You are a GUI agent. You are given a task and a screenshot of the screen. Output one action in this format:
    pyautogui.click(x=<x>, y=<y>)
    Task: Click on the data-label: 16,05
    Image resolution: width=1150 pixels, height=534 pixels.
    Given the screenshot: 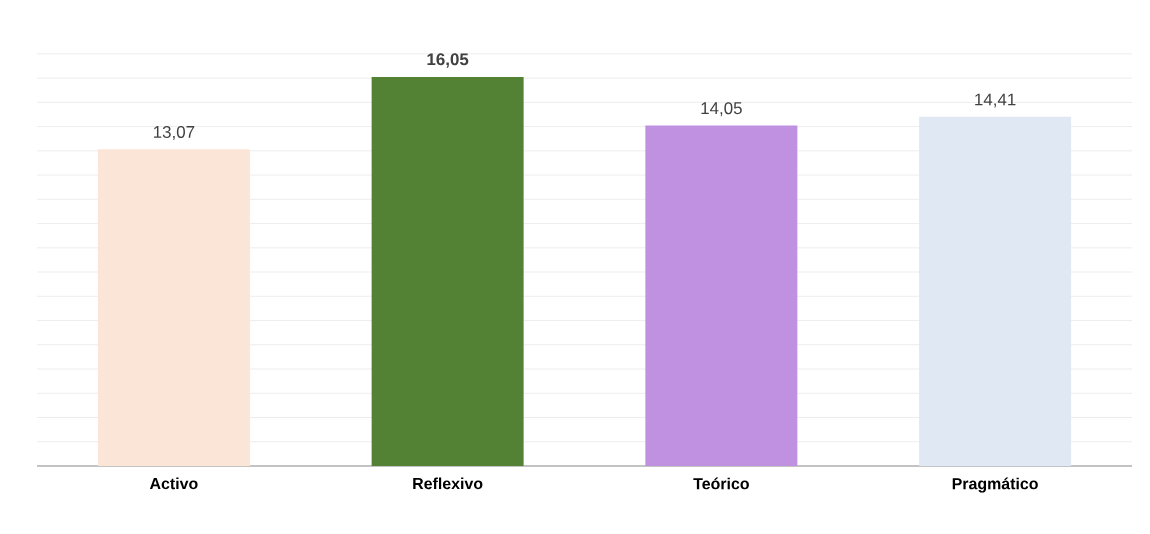 What is the action you would take?
    pyautogui.click(x=448, y=60)
    